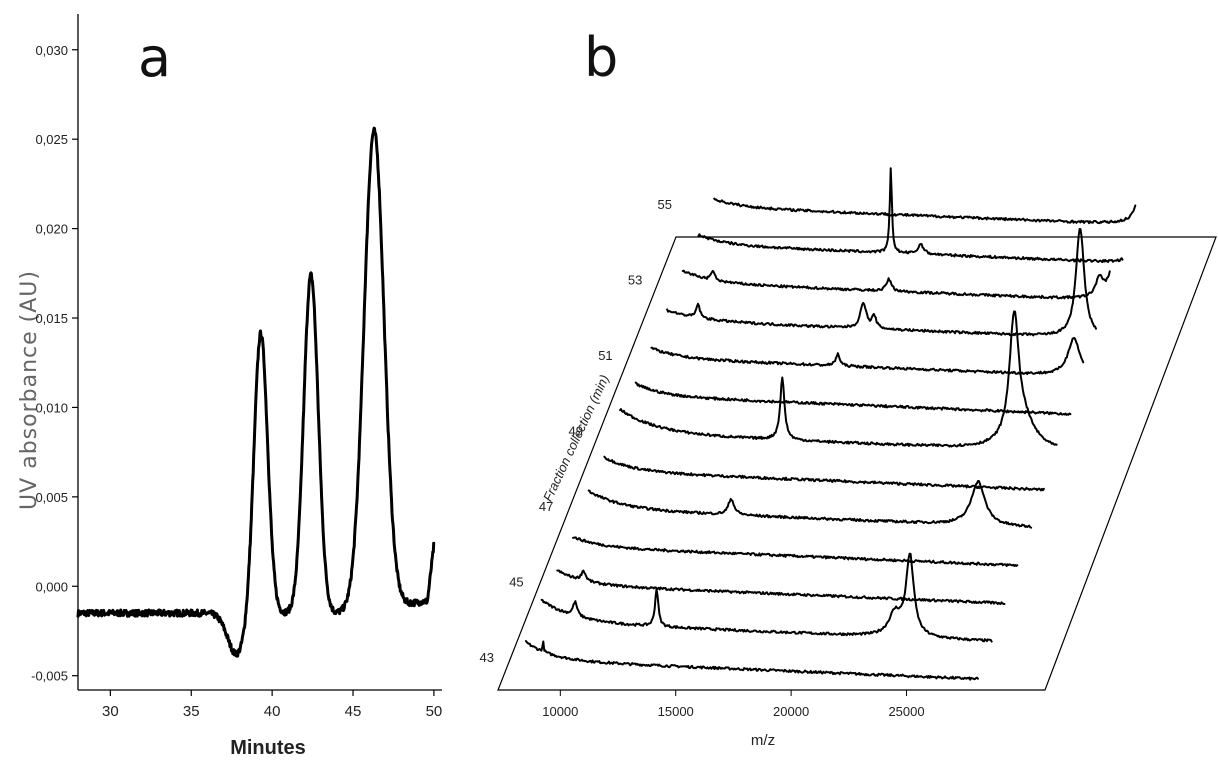 The width and height of the screenshot is (1218, 764). What do you see at coordinates (733, 704) in the screenshot?
I see `panel-b-mz-ticks: 10000 15000 20000 25000` at bounding box center [733, 704].